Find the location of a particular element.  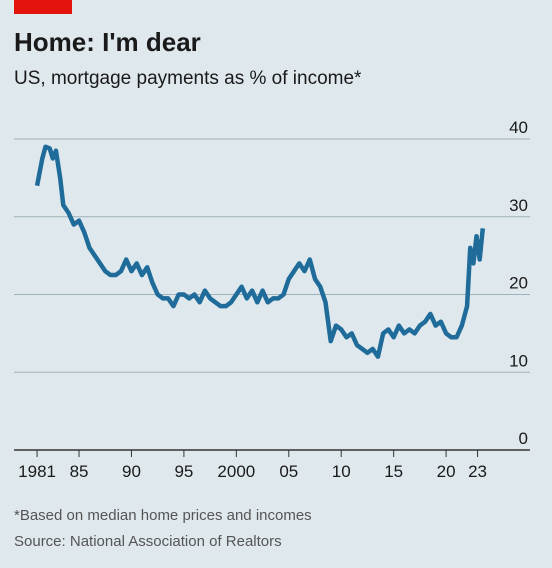

x-tick-label: 95 is located at coordinates (183, 471).